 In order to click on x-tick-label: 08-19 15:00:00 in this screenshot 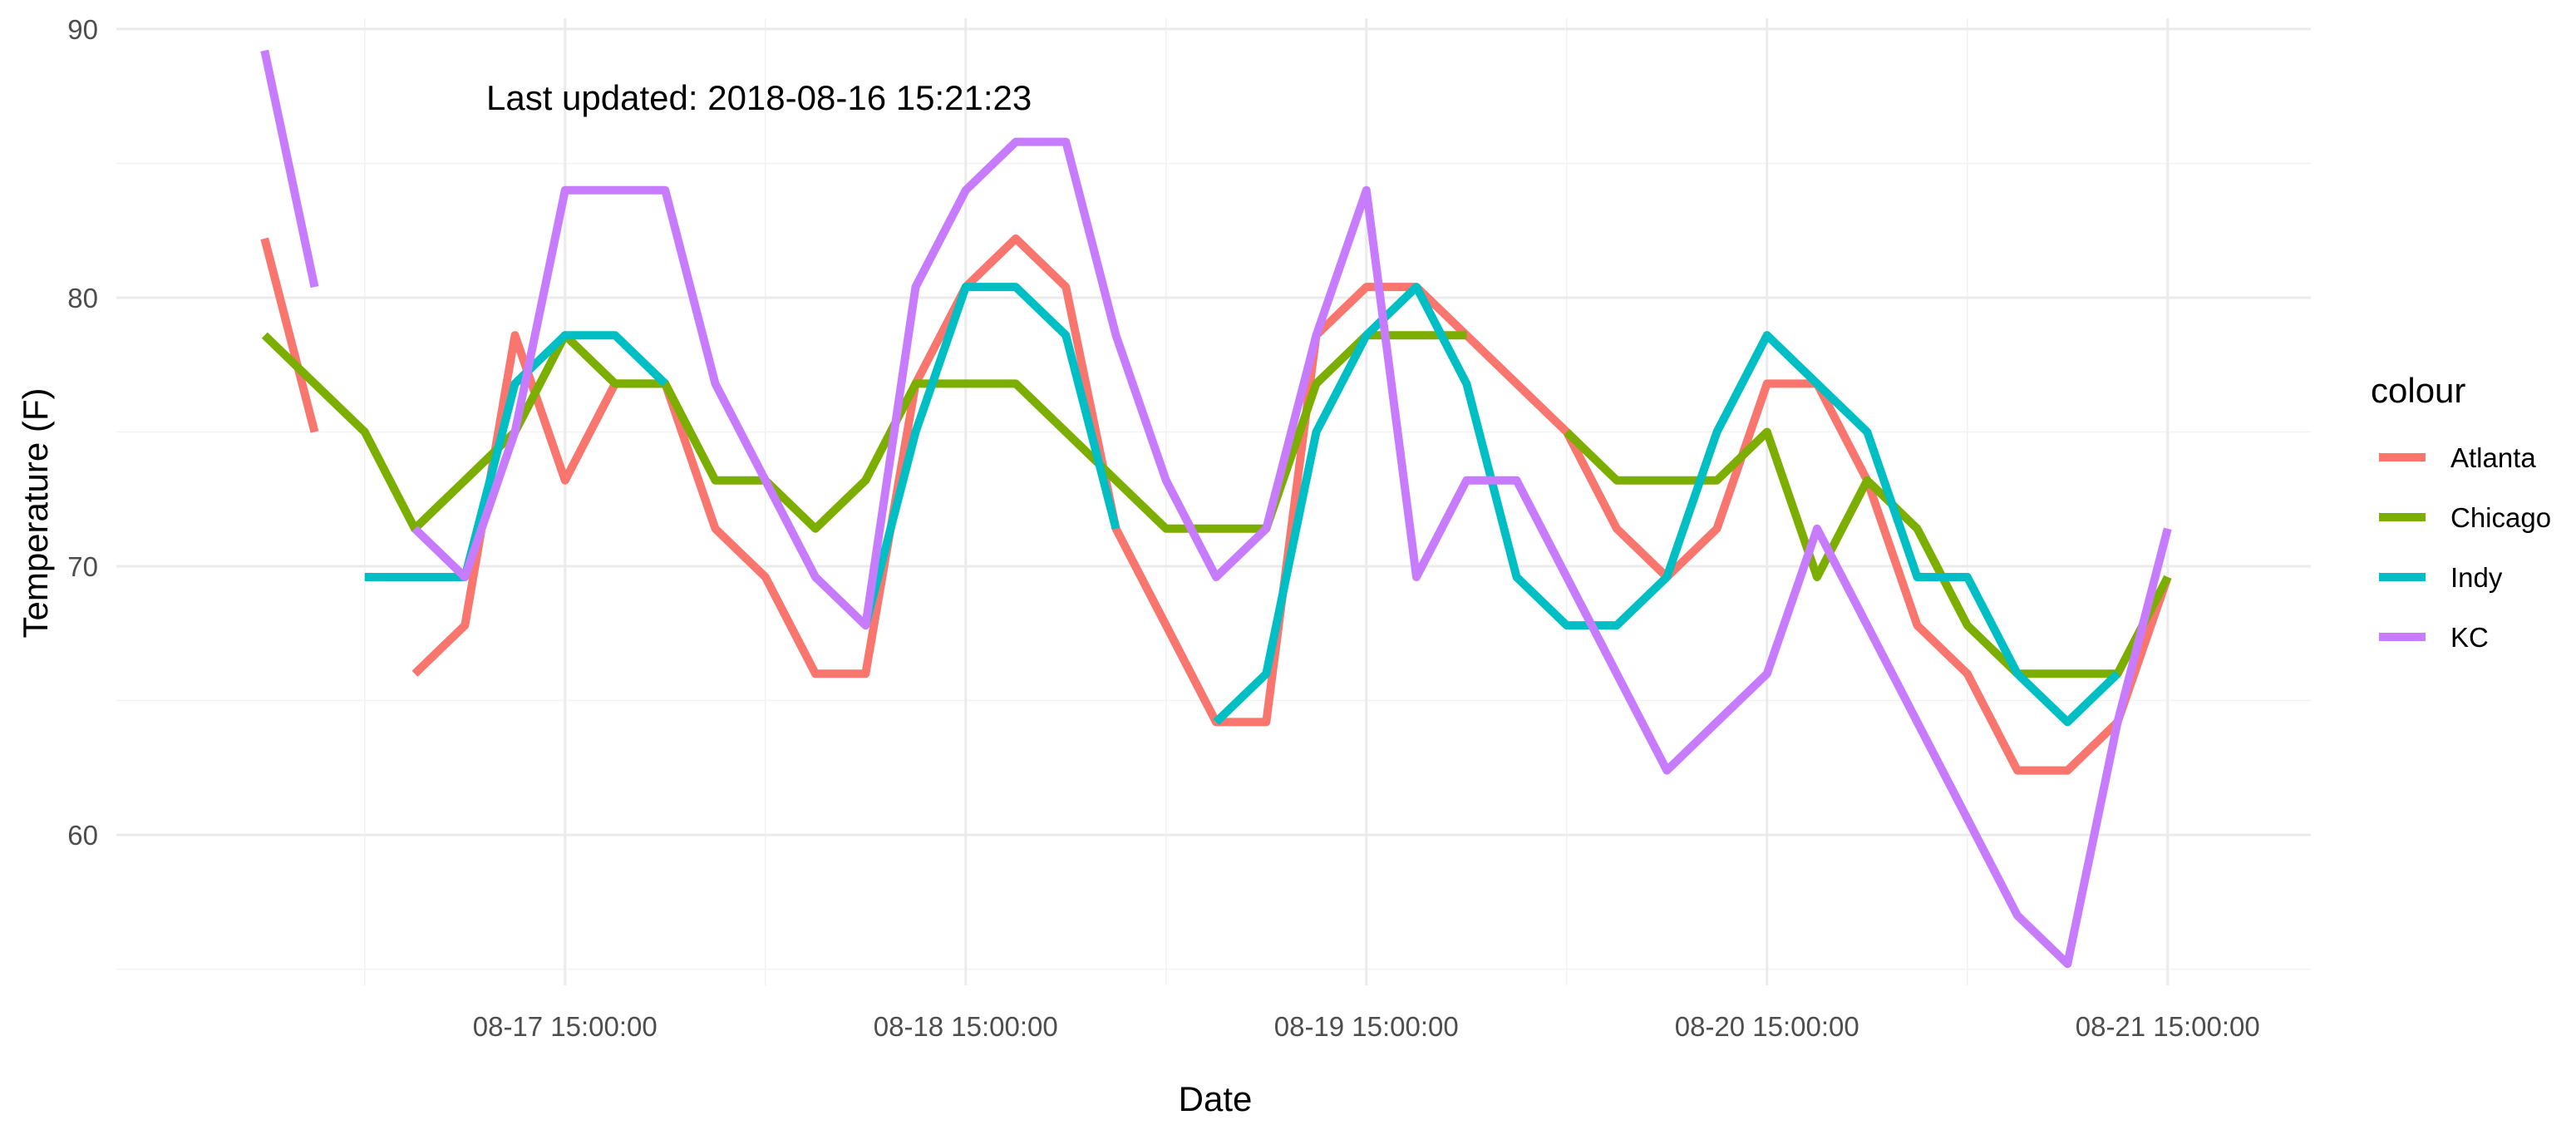, I will do `click(1366, 1027)`.